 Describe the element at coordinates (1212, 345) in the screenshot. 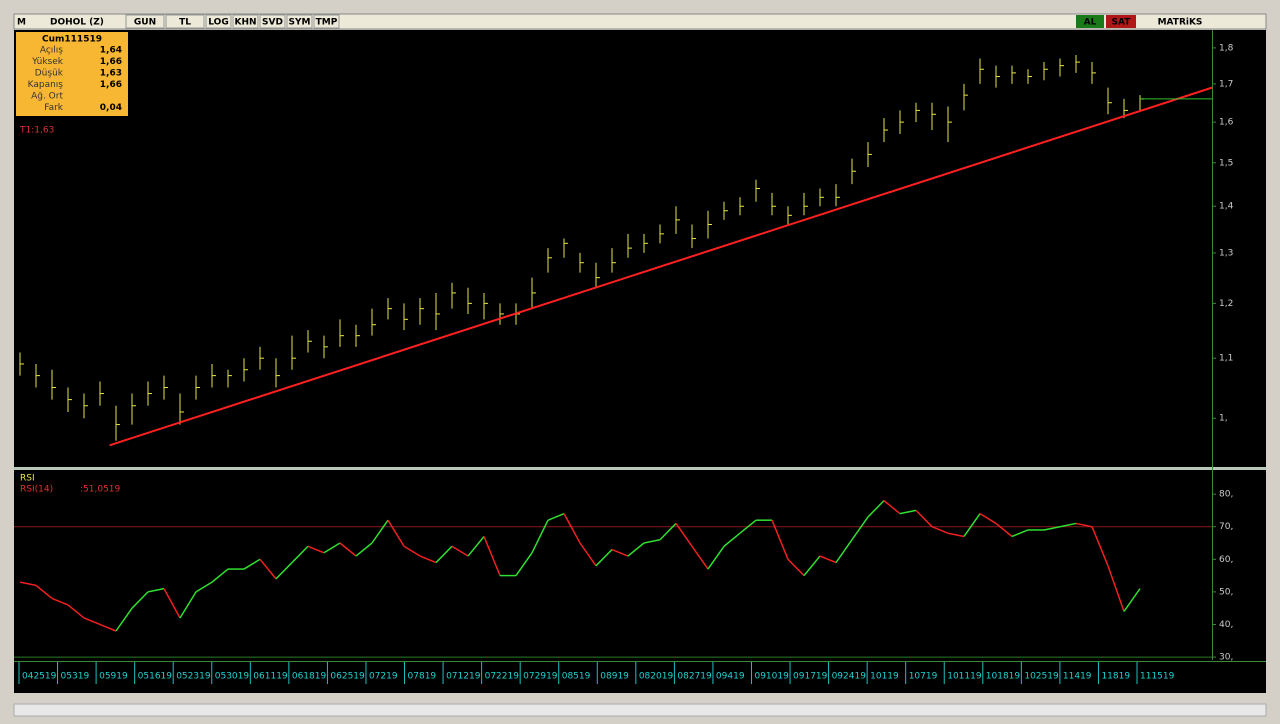

I see `y-axis-line` at that location.